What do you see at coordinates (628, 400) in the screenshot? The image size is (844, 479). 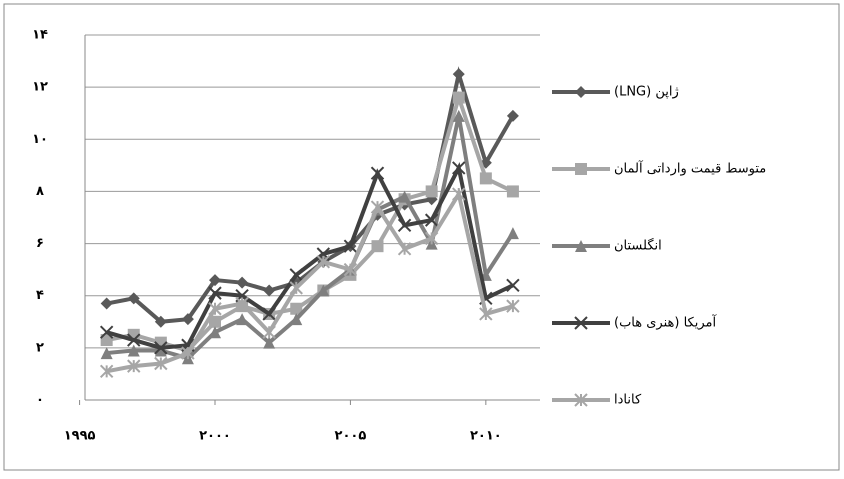 I see `legend-label: کانادا` at bounding box center [628, 400].